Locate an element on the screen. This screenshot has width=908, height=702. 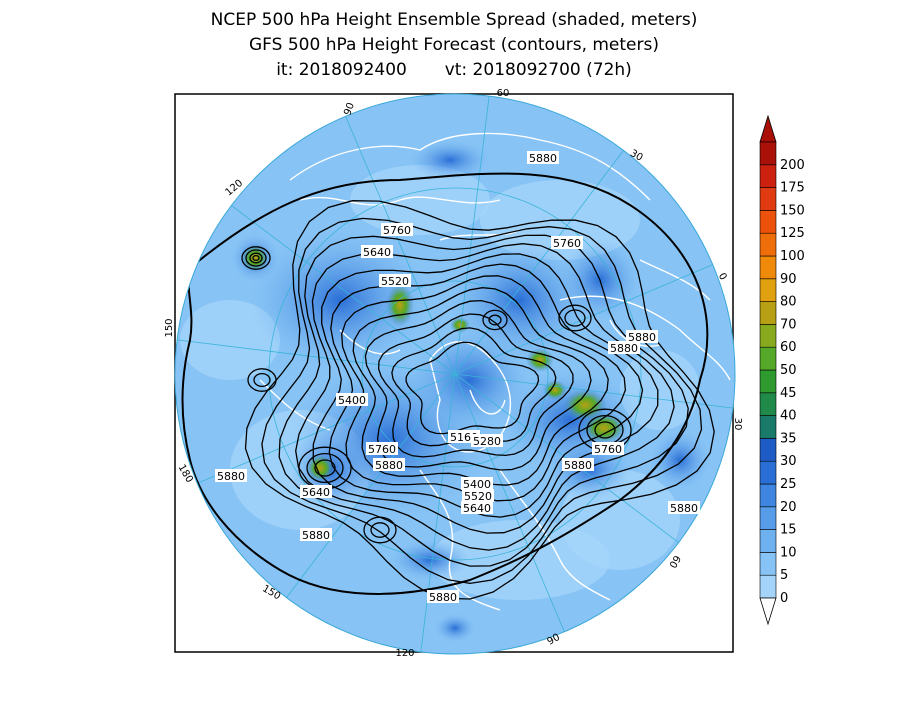
longitude-label: 150 is located at coordinates (169, 327).